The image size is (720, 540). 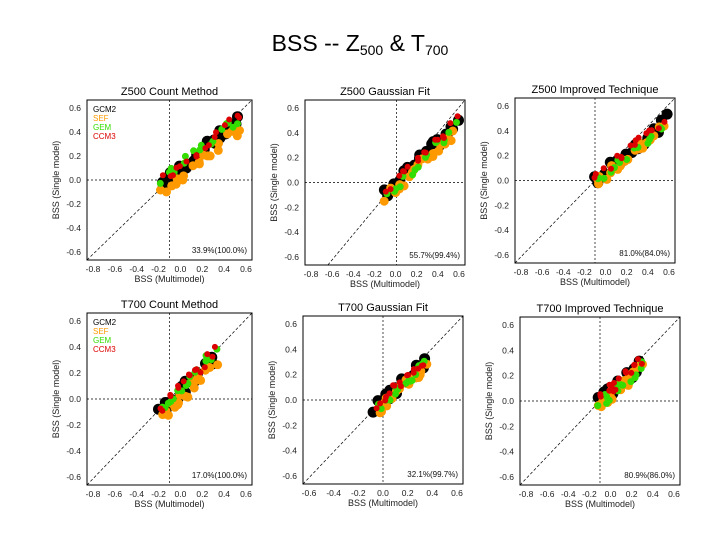 I want to click on y-tick-label-2: 0.0, so click(x=503, y=181).